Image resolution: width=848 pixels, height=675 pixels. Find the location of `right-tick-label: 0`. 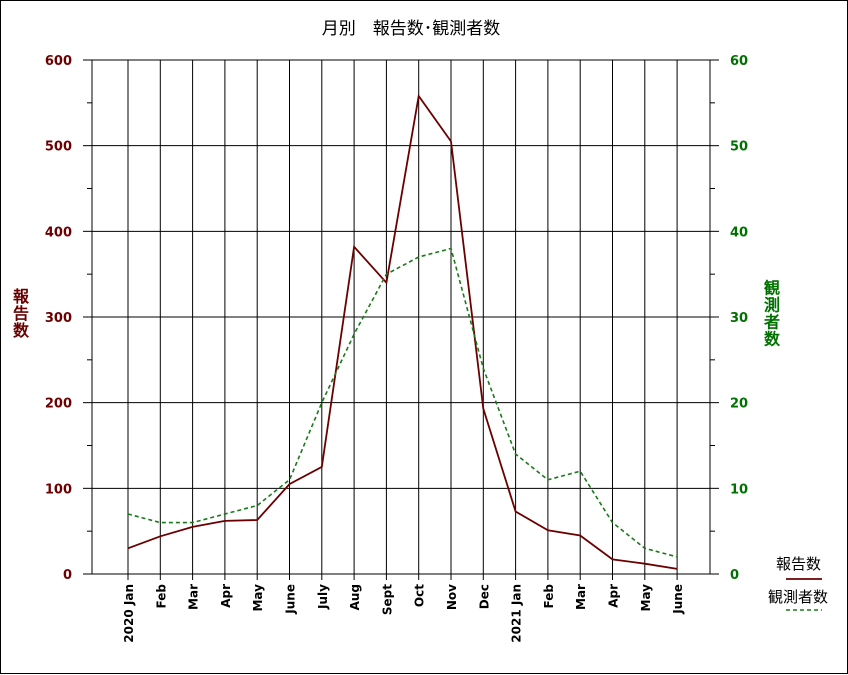

right-tick-label: 0 is located at coordinates (734, 575).